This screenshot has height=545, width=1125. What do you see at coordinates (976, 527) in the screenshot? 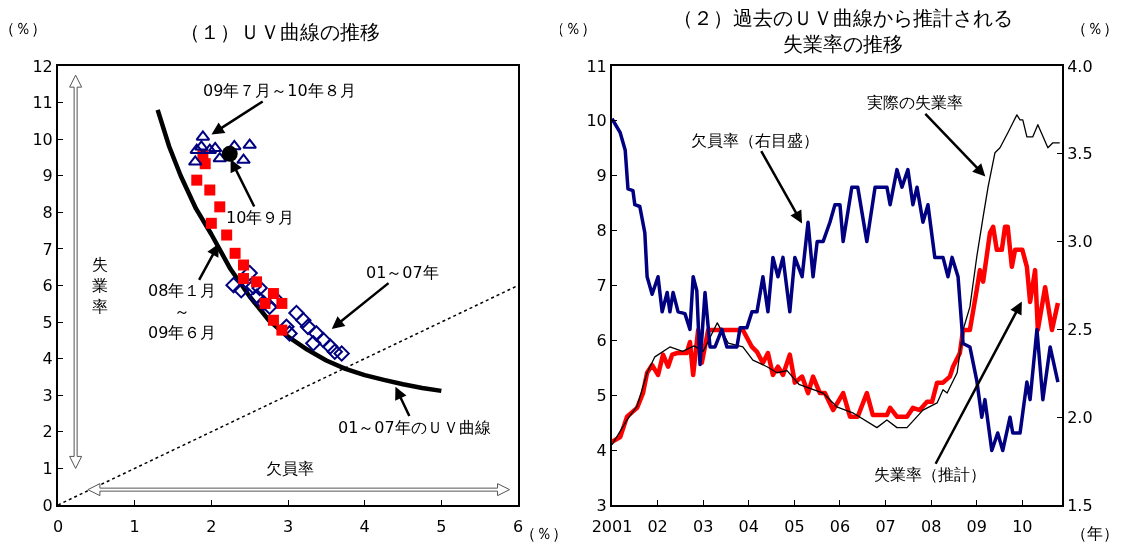
I see `x-tick-label: 09` at bounding box center [976, 527].